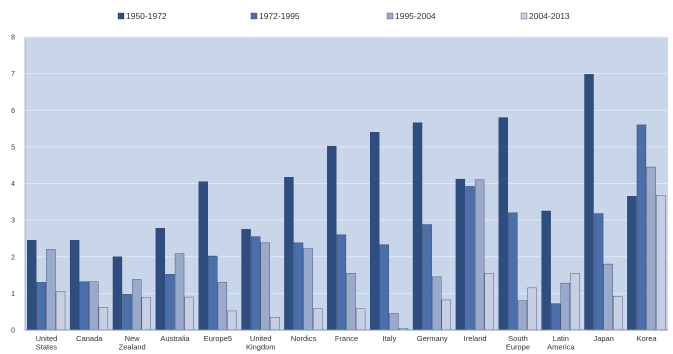 The width and height of the screenshot is (673, 354). I want to click on x-category-label: South Europe, so click(518, 343).